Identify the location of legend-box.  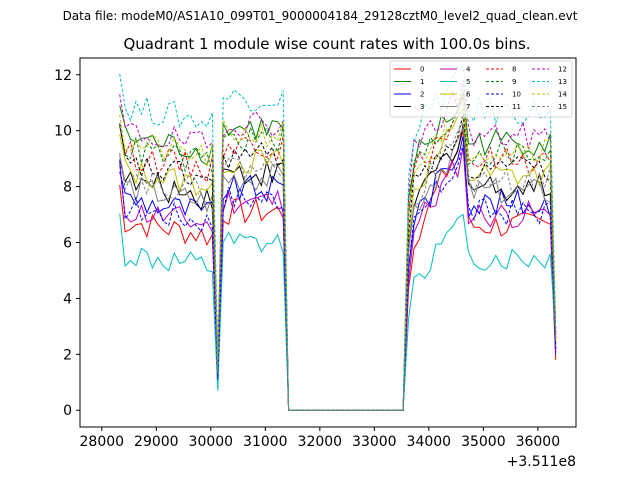
(481, 89).